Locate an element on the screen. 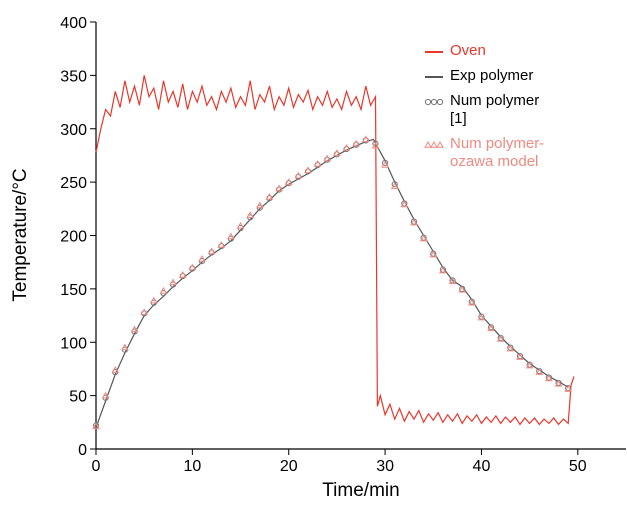 The height and width of the screenshot is (507, 627). x-tick-label: 0 is located at coordinates (96, 466).